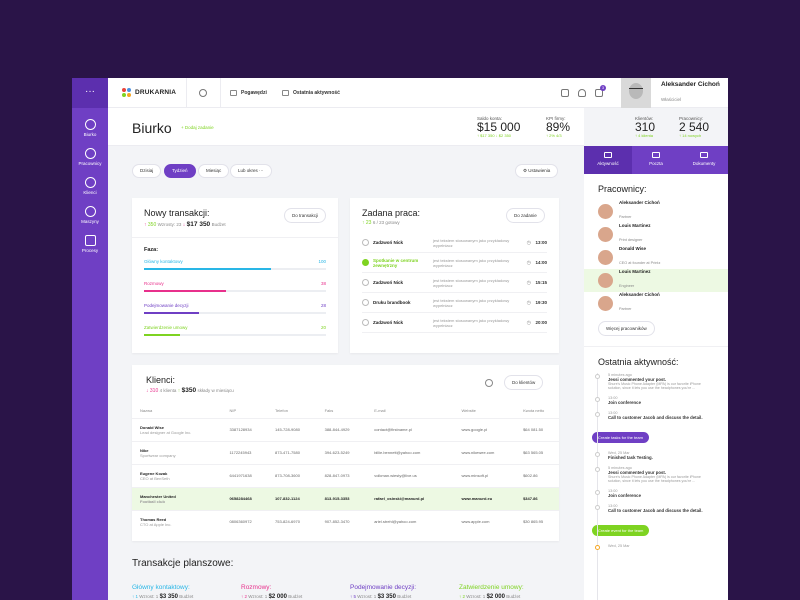 Image resolution: width=800 pixels, height=600 pixels. What do you see at coordinates (214, 171) in the screenshot?
I see `filter-month: Miesiąc` at bounding box center [214, 171].